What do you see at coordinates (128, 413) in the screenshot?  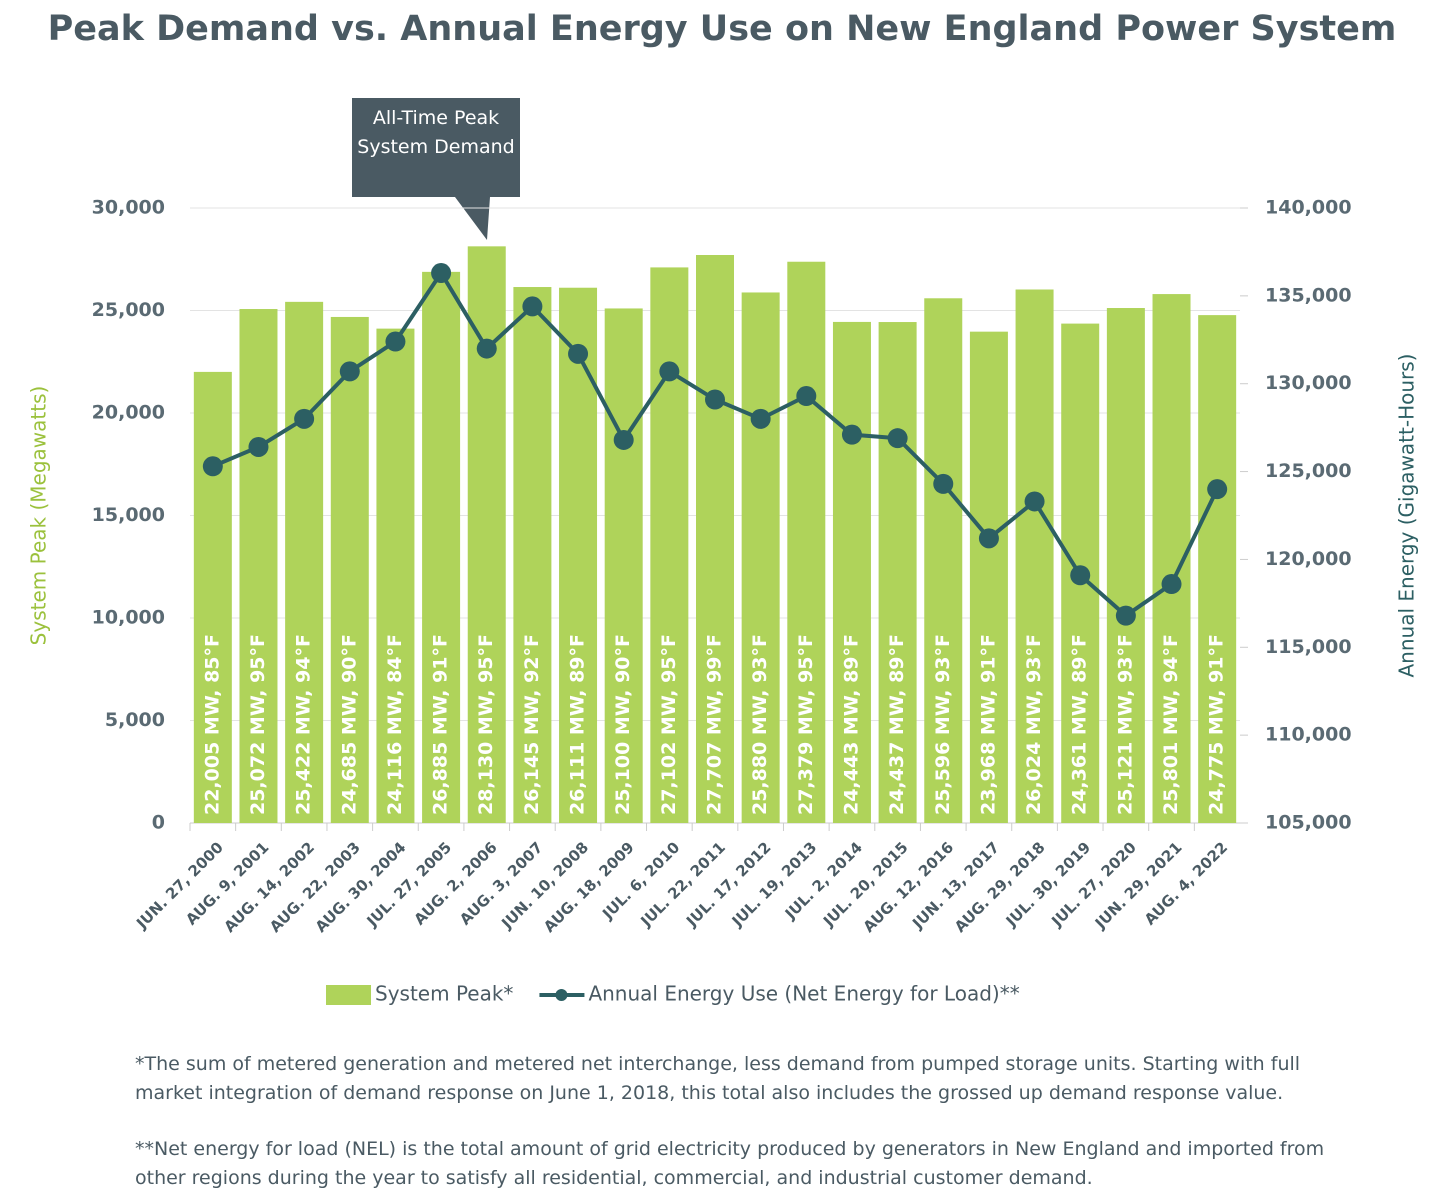 I see `y-tick-label: 20,000` at bounding box center [128, 413].